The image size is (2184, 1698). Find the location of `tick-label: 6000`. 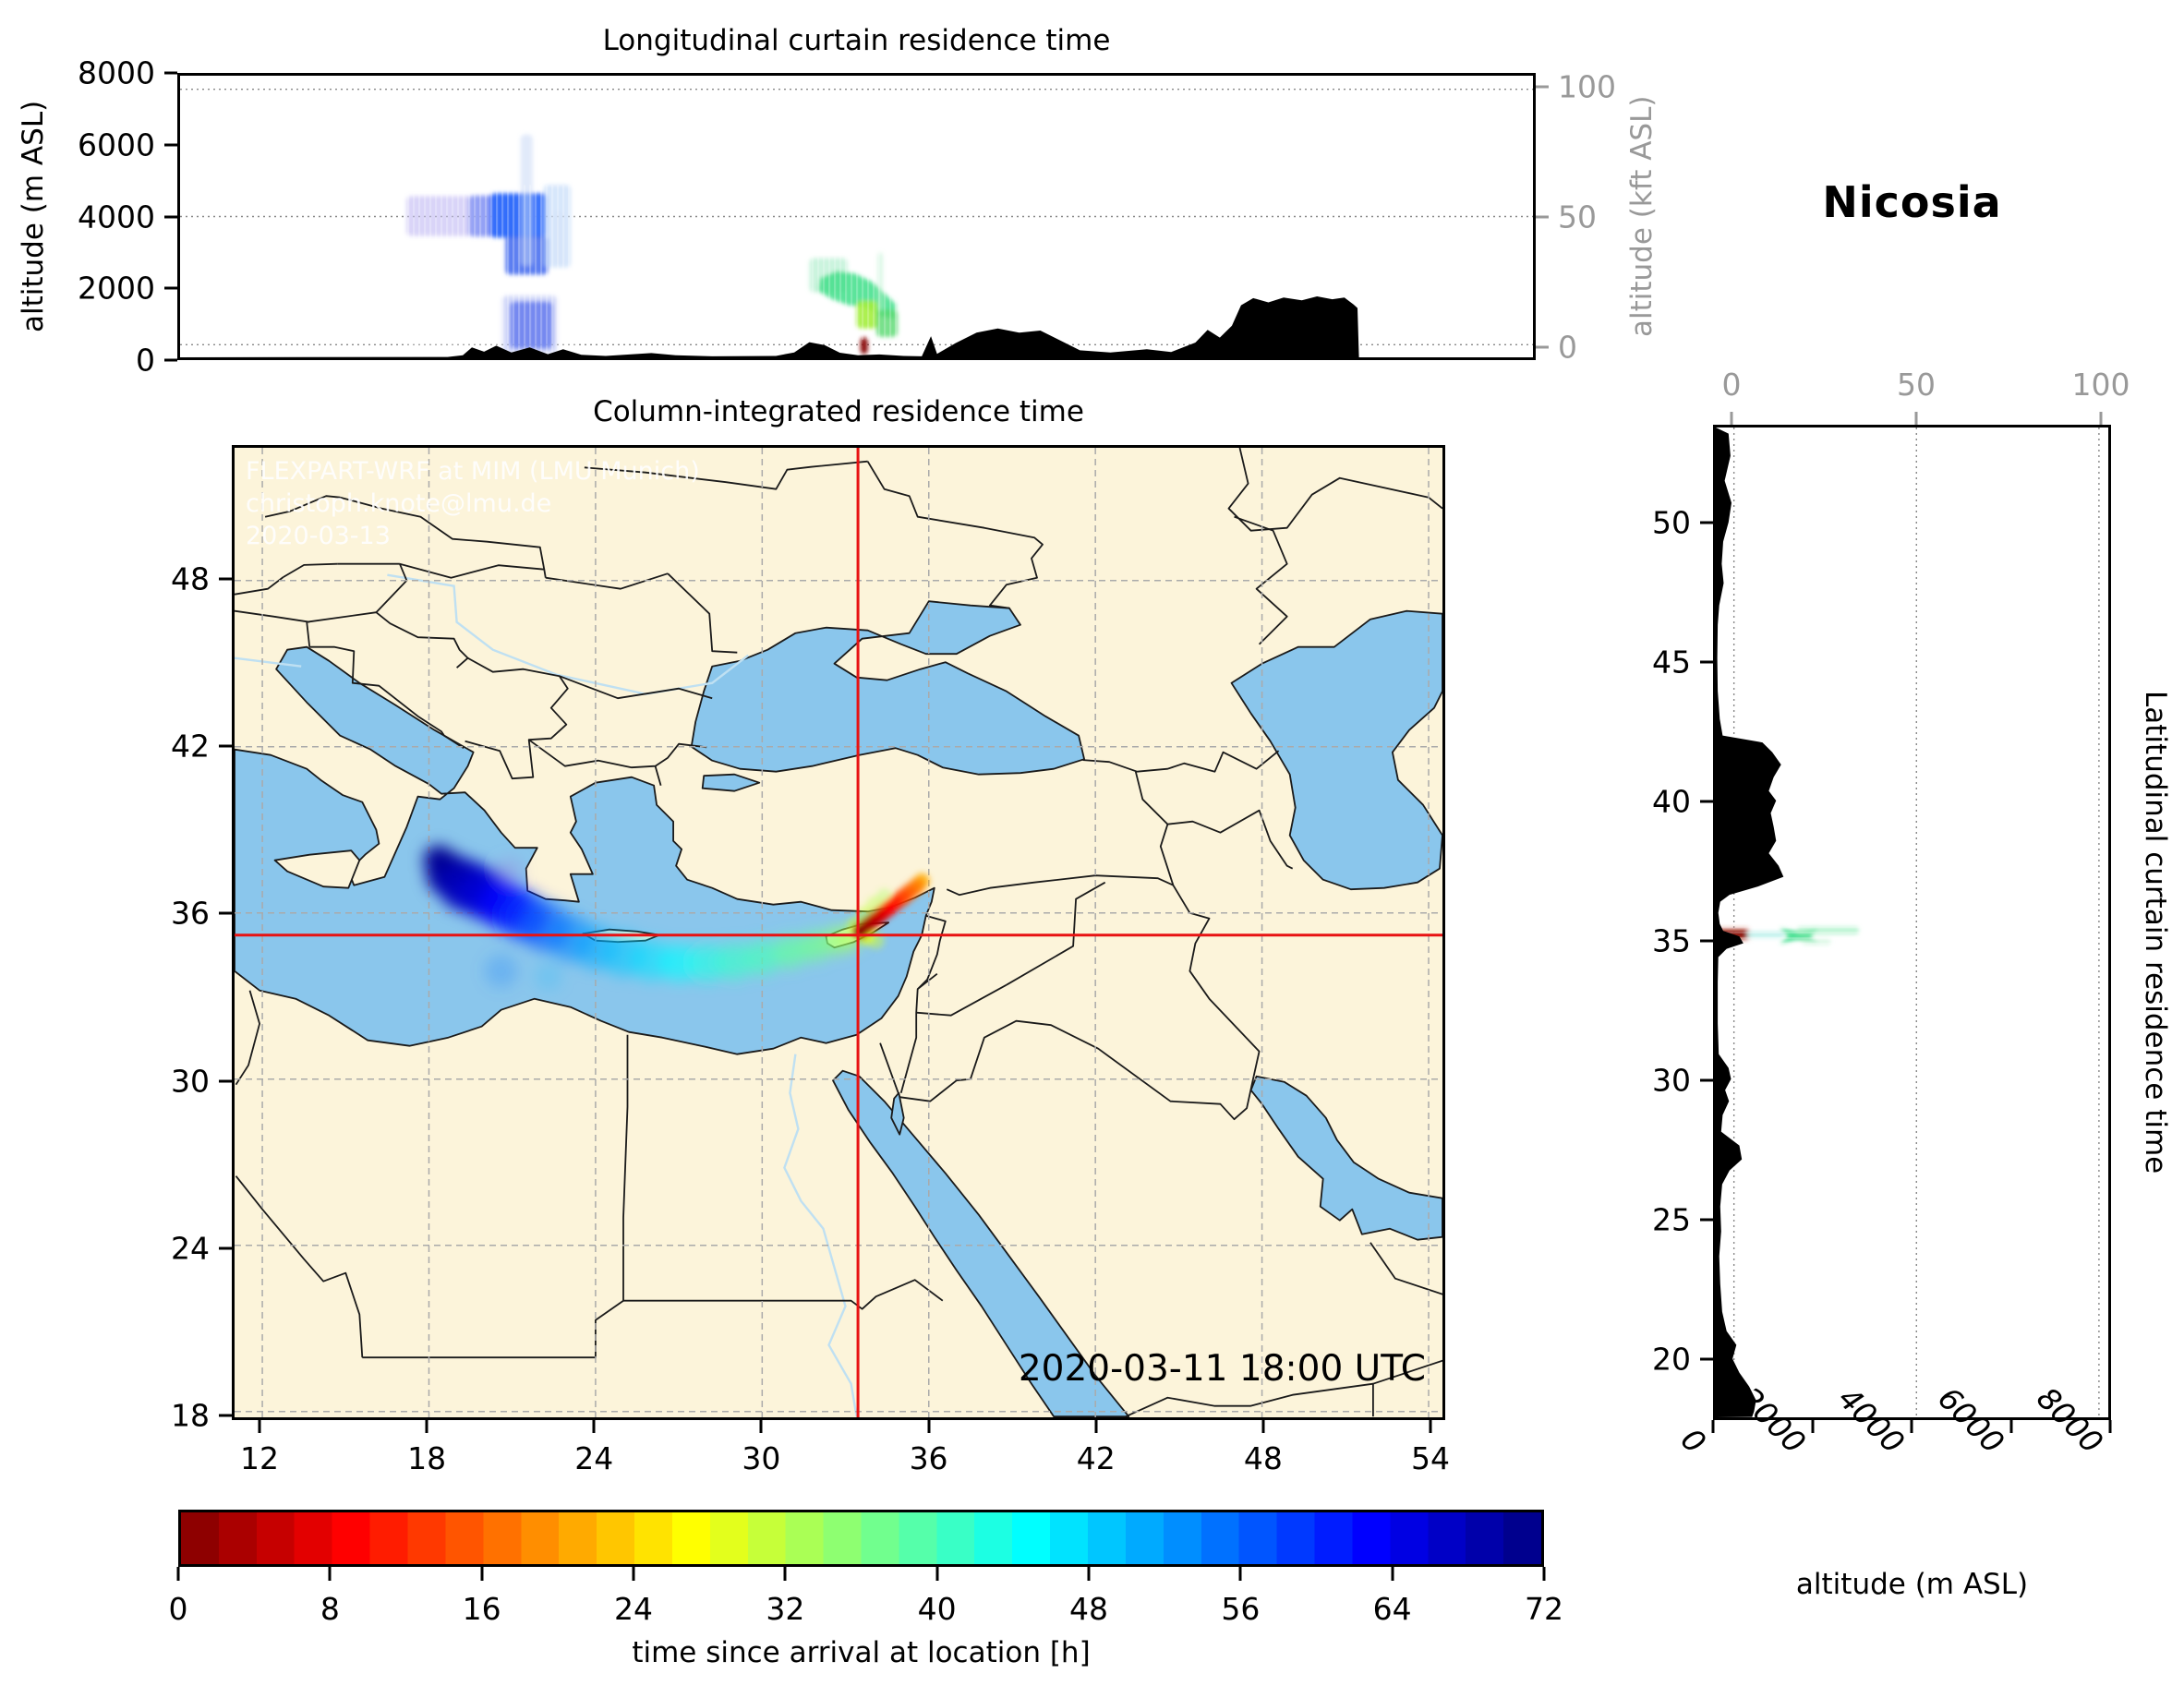

tick-label: 6000 is located at coordinates (116, 144).